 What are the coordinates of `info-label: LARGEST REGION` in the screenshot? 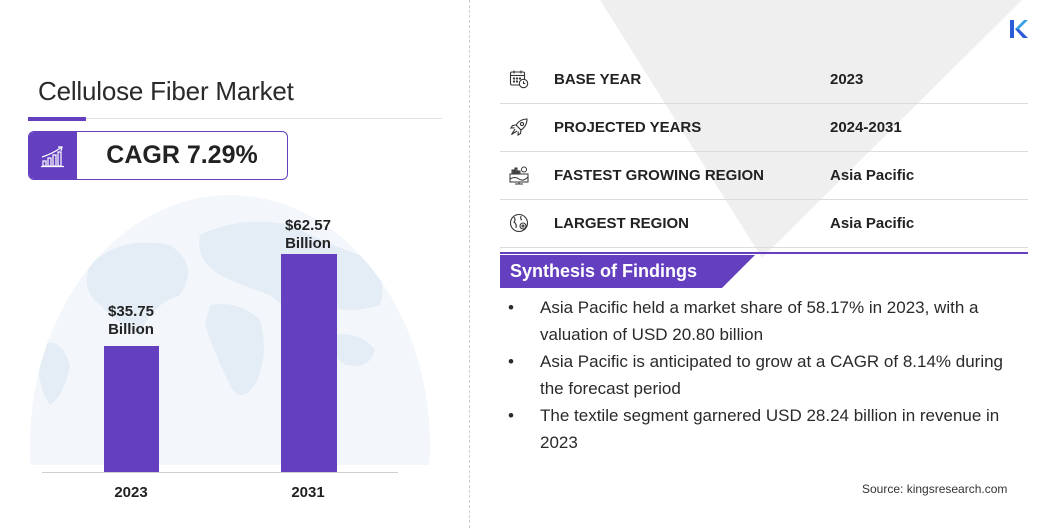 It's located at (622, 223).